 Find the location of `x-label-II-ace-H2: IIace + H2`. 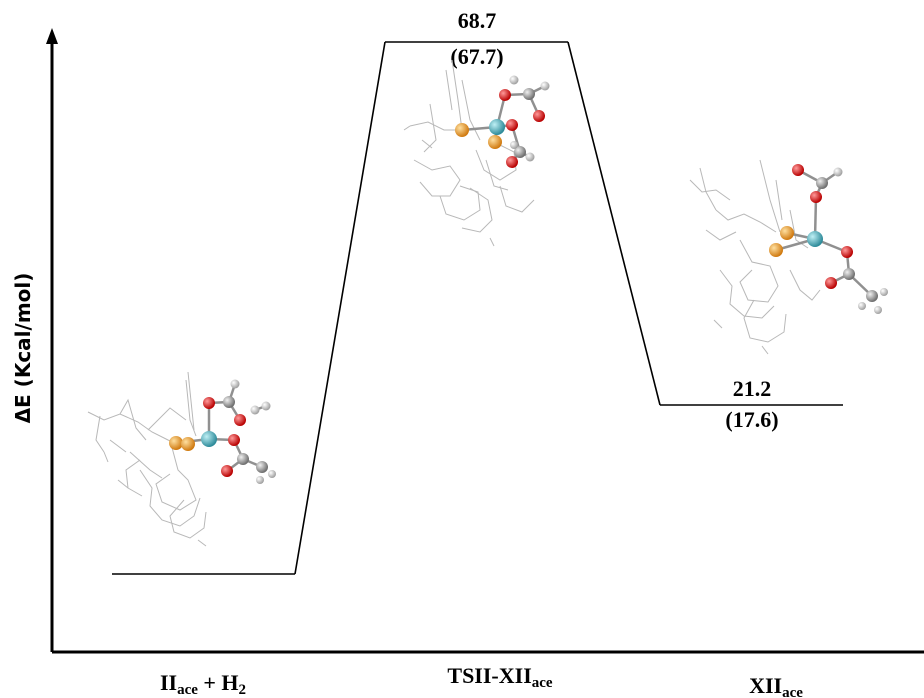

x-label-II-ace-H2: IIace + H2 is located at coordinates (203, 684).